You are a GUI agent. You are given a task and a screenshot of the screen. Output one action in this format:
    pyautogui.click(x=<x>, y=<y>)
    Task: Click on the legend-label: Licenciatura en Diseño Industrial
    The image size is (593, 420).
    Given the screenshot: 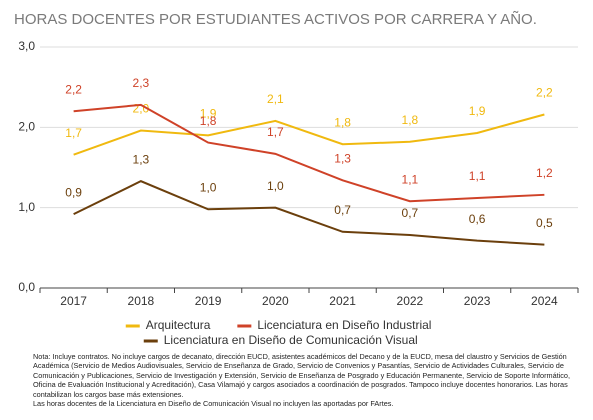 What is the action you would take?
    pyautogui.click(x=344, y=325)
    